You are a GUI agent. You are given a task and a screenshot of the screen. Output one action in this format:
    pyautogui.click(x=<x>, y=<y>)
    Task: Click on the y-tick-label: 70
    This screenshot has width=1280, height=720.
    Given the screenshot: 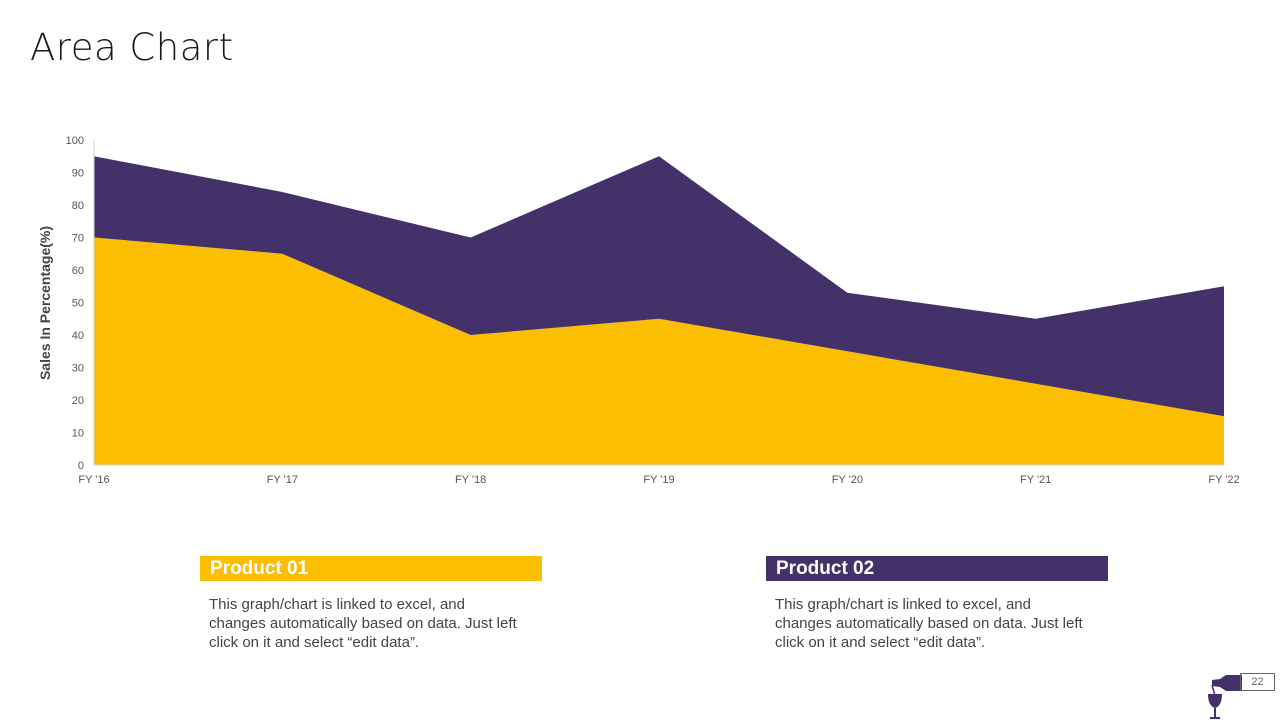 What is the action you would take?
    pyautogui.click(x=78, y=239)
    